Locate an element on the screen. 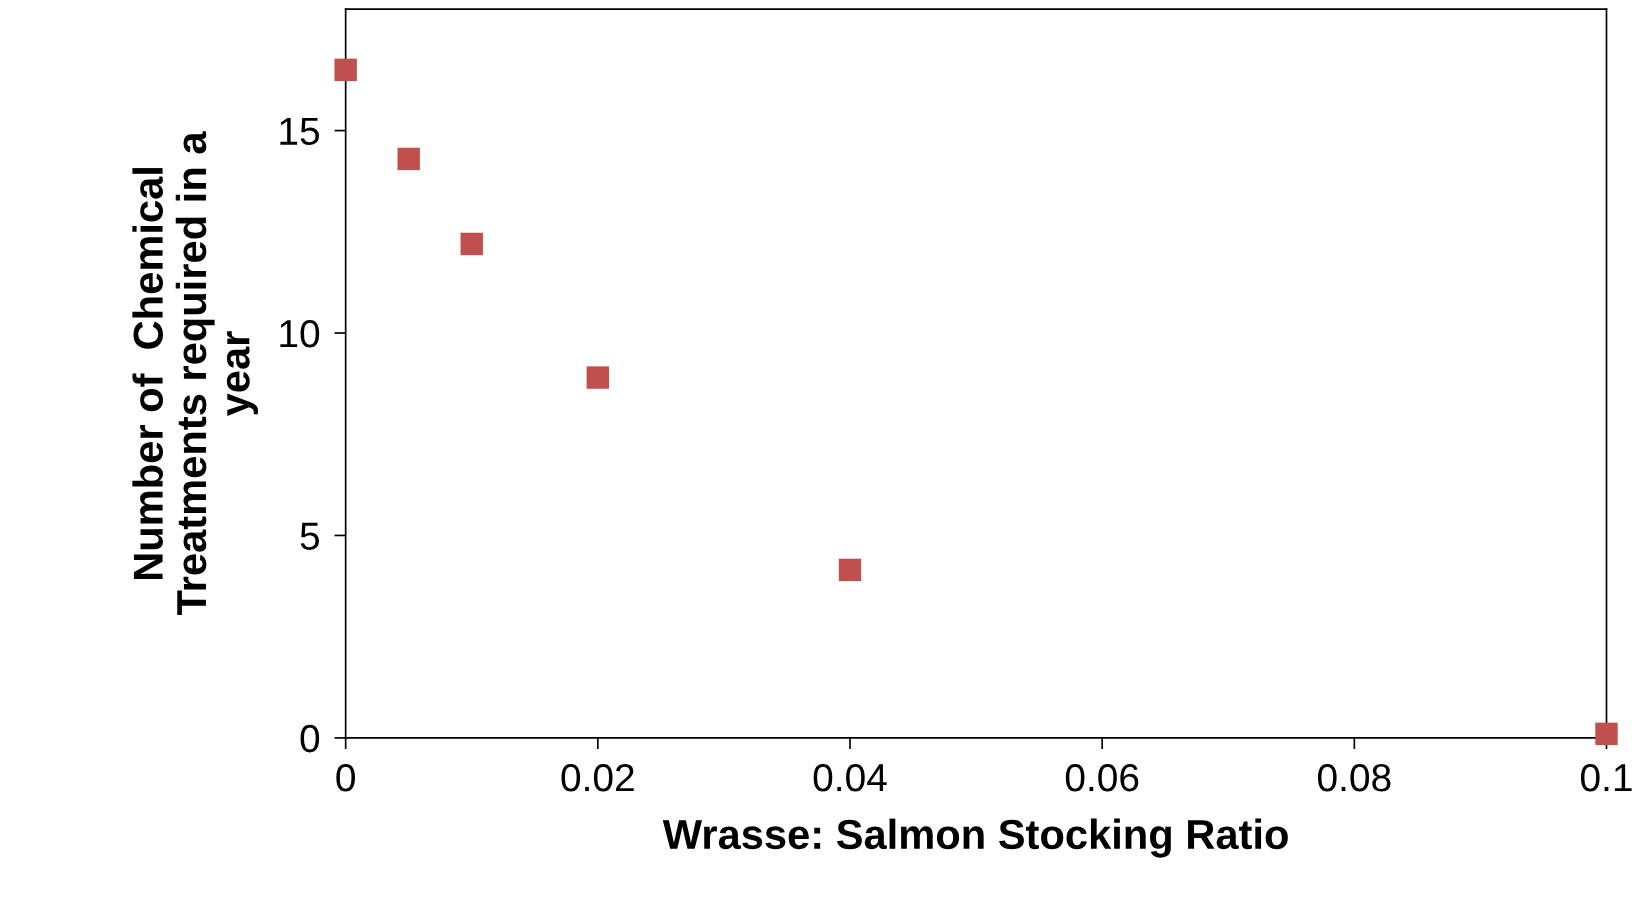  x-tick-label: 0 is located at coordinates (345, 777).